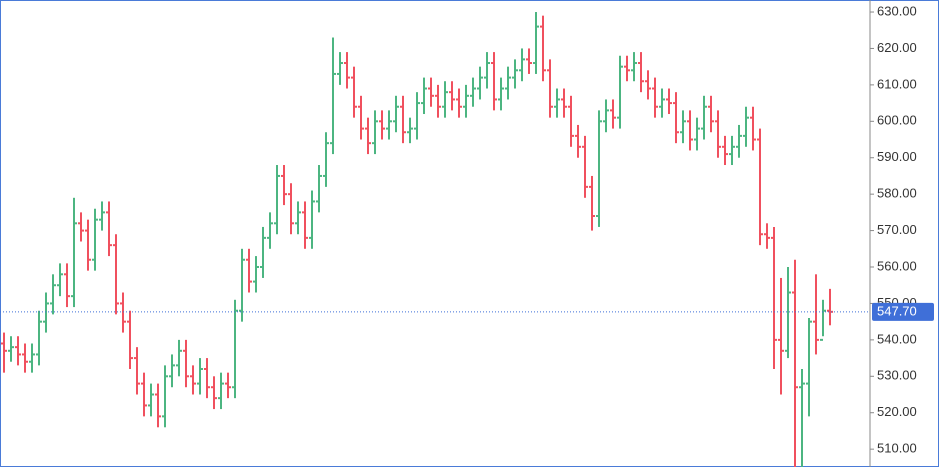 The height and width of the screenshot is (467, 939). I want to click on y-tick-label: 600.00, so click(897, 120).